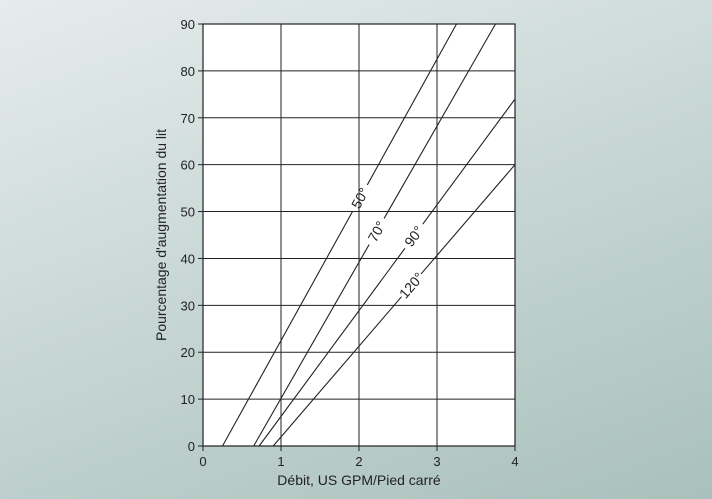 The height and width of the screenshot is (499, 712). Describe the element at coordinates (188, 118) in the screenshot. I see `y-tick-label: 70` at that location.